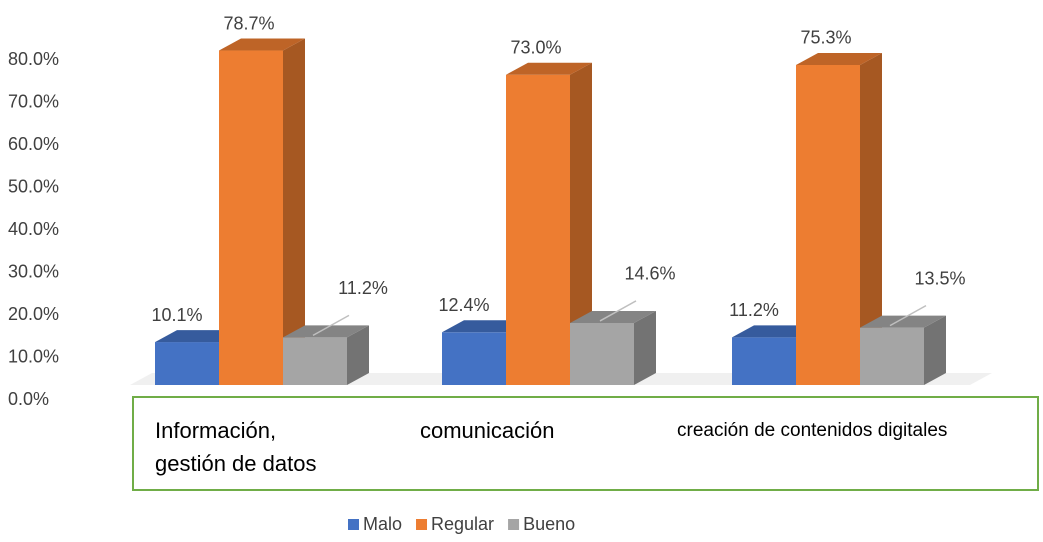  Describe the element at coordinates (462, 524) in the screenshot. I see `legend-label: Regular` at that location.